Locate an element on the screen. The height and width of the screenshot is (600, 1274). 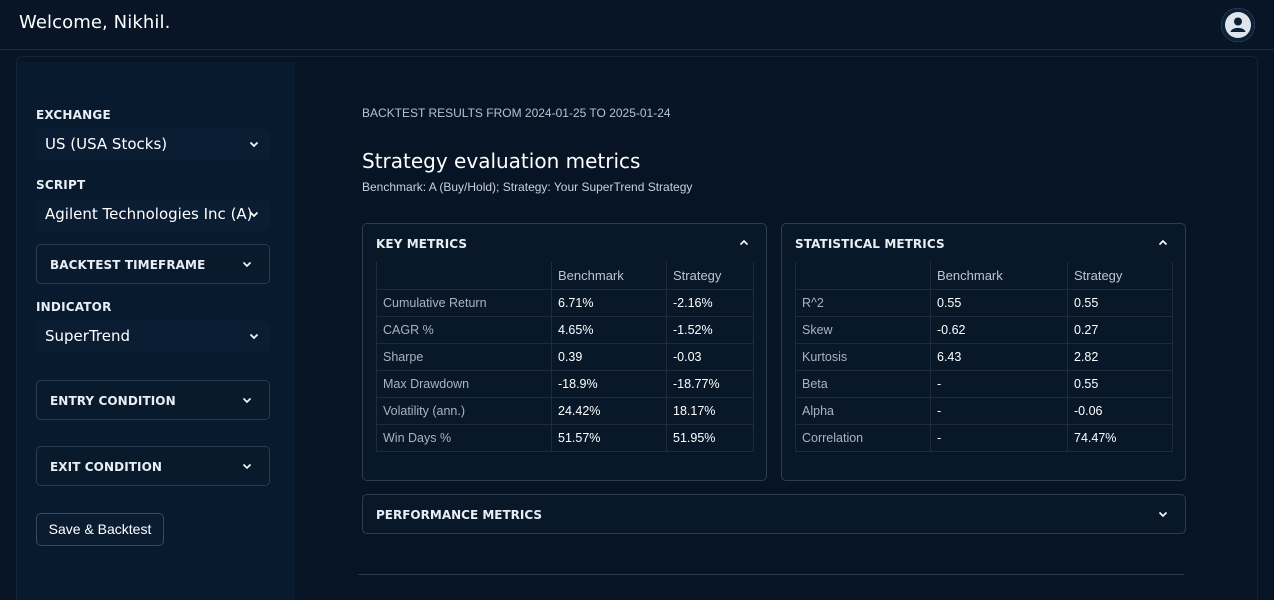
table-row: Correlation - 74.47% is located at coordinates (984, 438).